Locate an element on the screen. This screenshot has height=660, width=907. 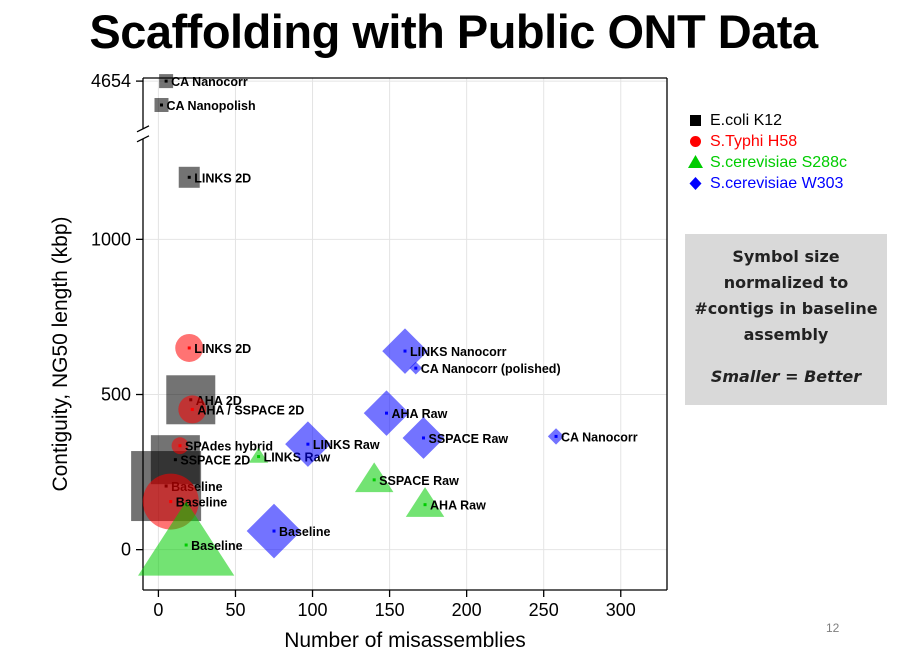
x-tick-label: 150 is located at coordinates (390, 610).